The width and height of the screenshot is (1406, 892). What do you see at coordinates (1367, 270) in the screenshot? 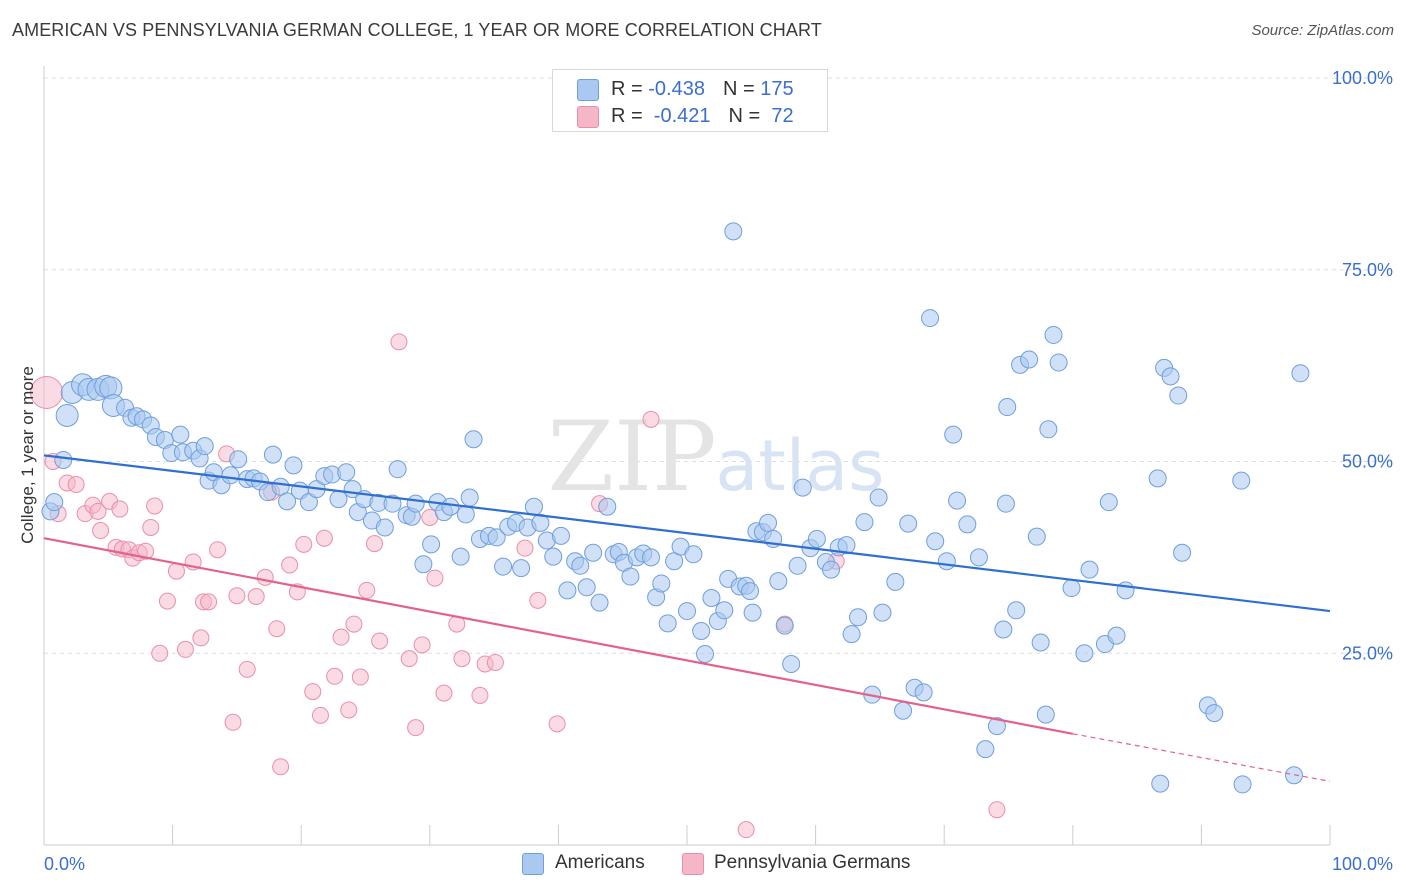
I see `y-tick-label: 75.0%` at bounding box center [1367, 270].